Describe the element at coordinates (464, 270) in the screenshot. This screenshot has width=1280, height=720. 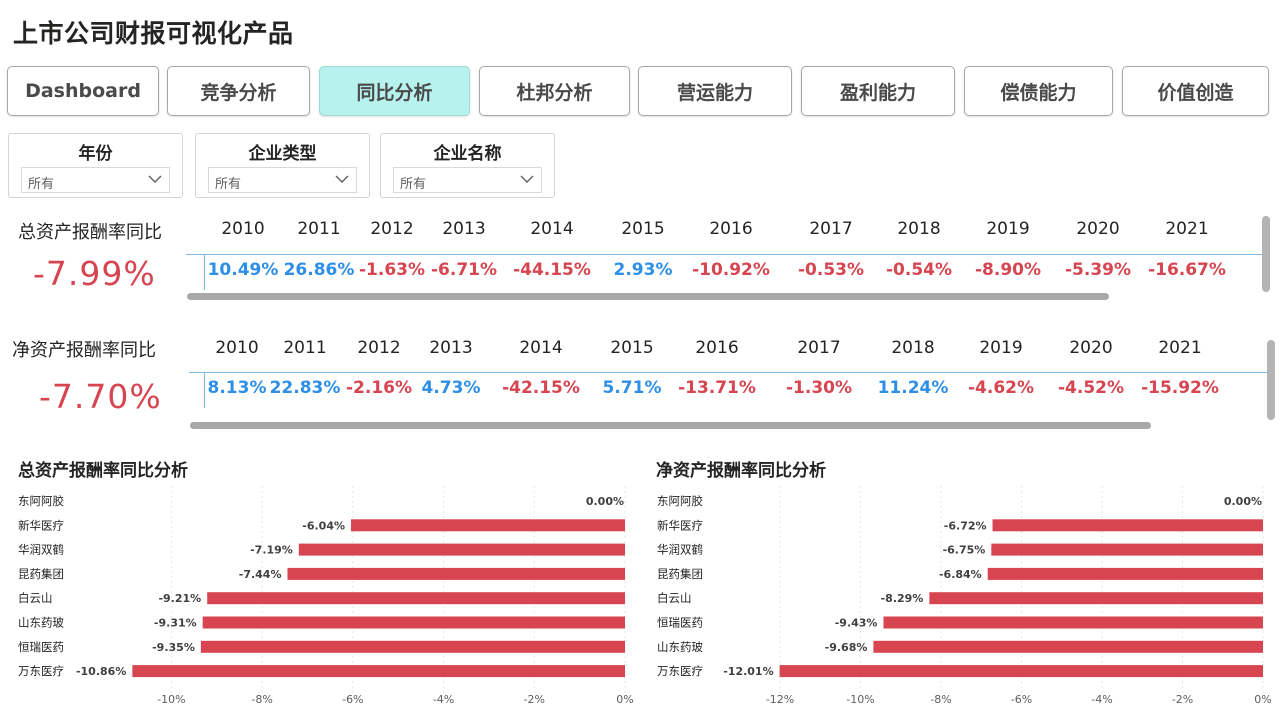
I see `yoy-value-cell: -6.71%` at that location.